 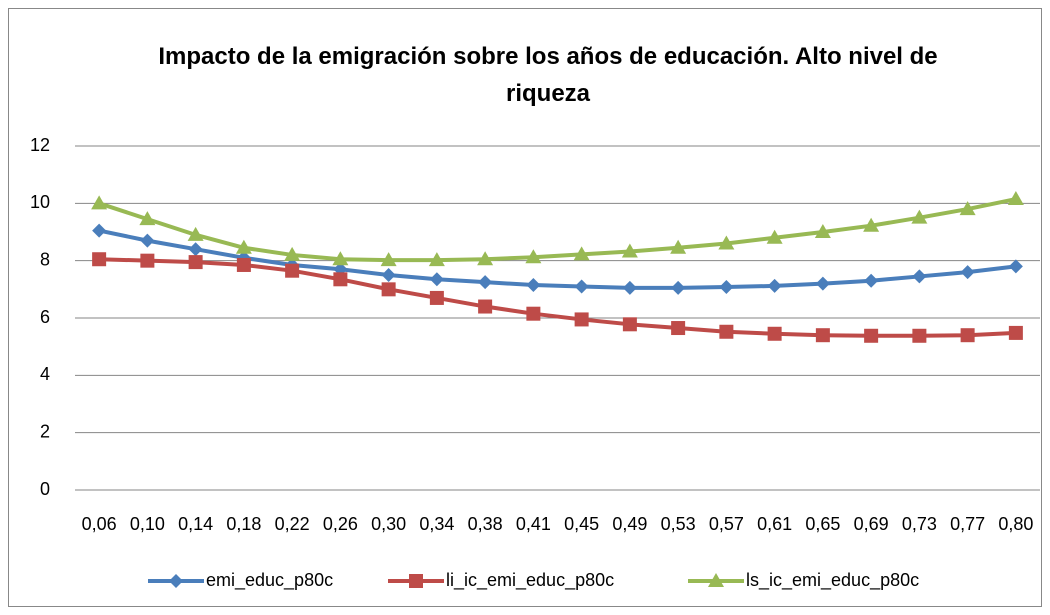 What do you see at coordinates (726, 524) in the screenshot?
I see `x-tick-label: 0,57` at bounding box center [726, 524].